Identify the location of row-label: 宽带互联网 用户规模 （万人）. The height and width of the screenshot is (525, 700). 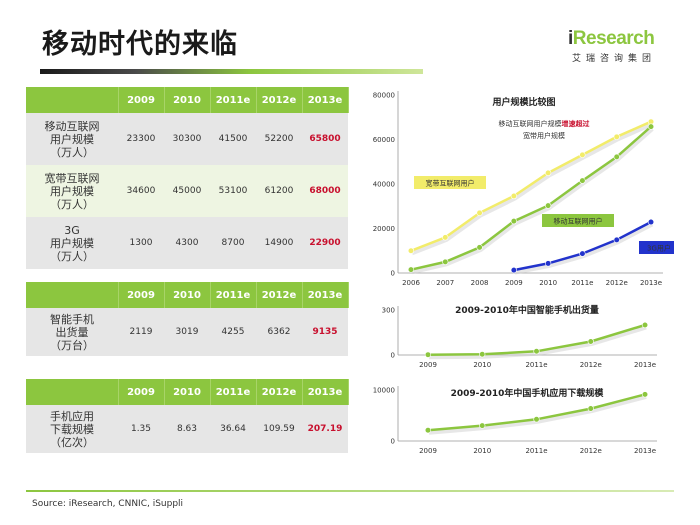
(72, 191).